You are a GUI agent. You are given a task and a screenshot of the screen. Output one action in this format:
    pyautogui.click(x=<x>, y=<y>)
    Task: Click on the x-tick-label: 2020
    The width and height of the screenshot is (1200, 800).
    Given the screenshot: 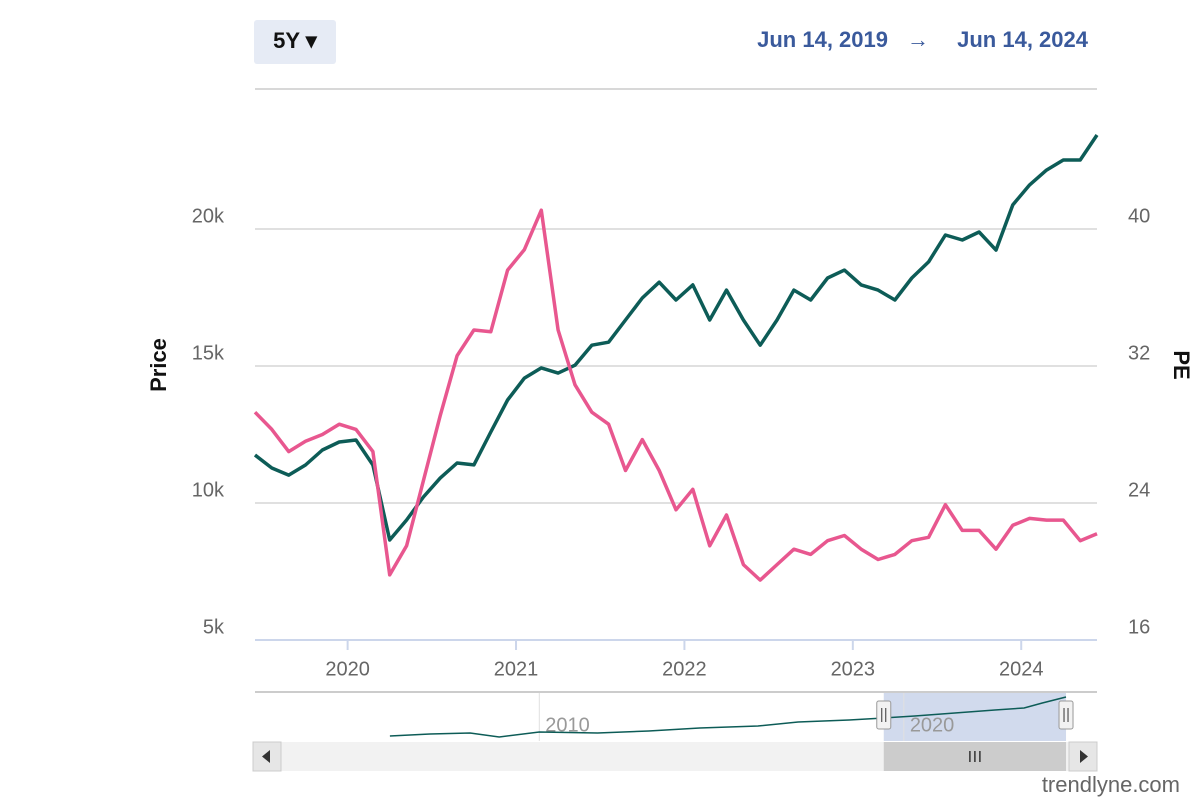 What is the action you would take?
    pyautogui.click(x=347, y=669)
    